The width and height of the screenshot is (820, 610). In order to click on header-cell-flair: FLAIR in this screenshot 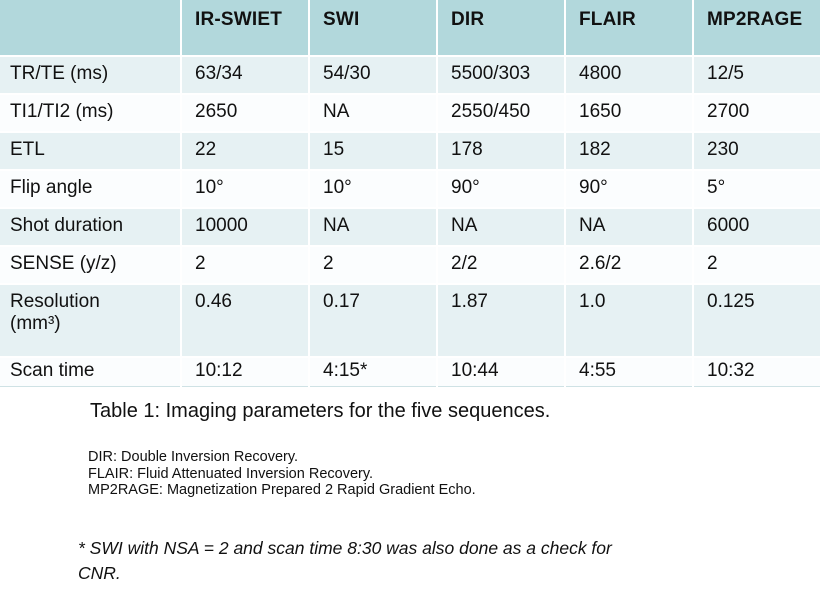, I will do `click(629, 27)`.